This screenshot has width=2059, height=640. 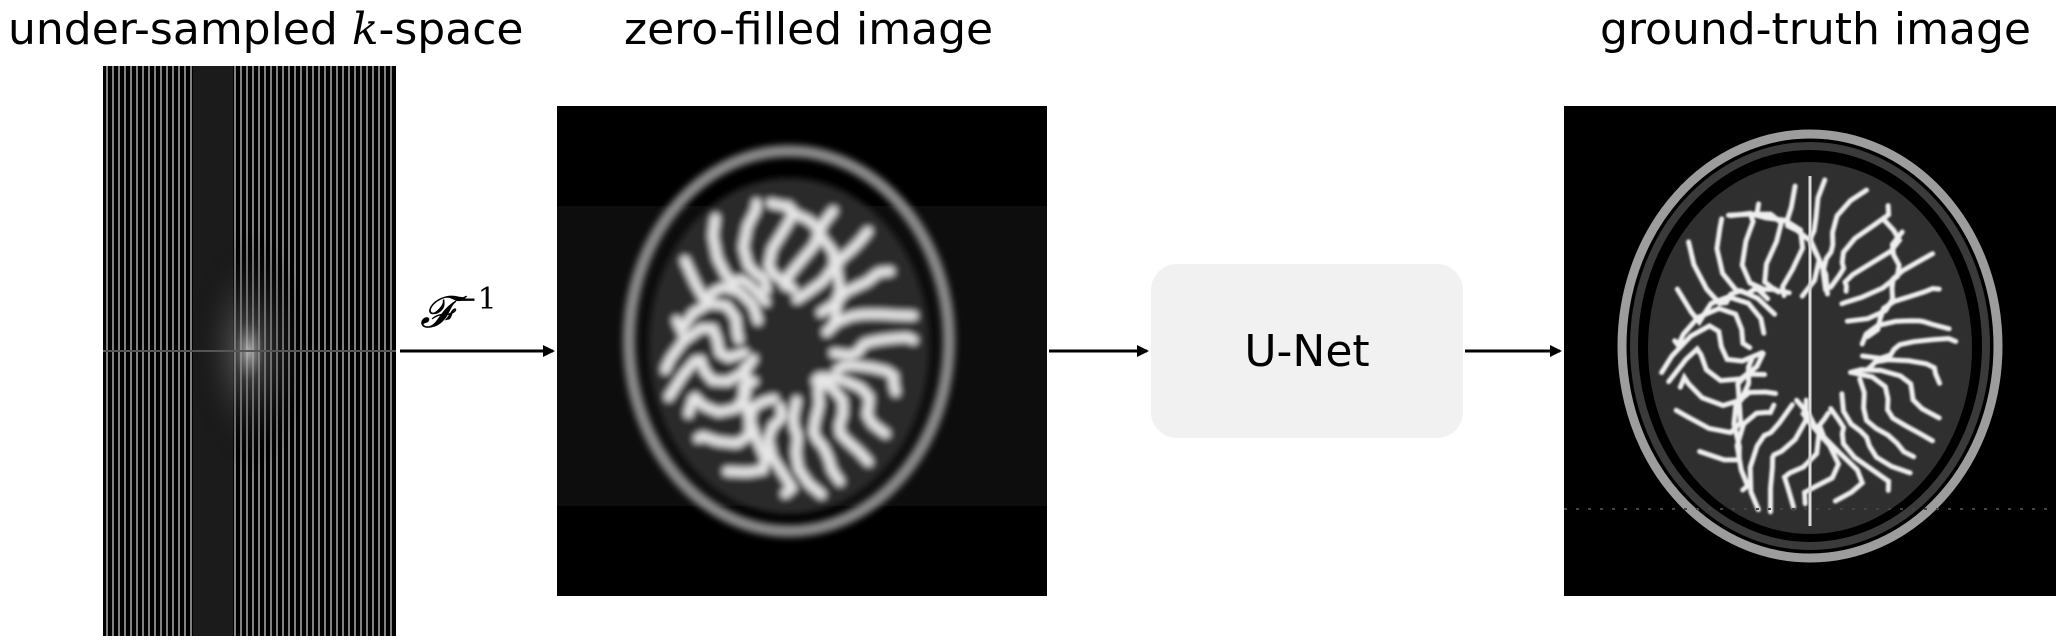 What do you see at coordinates (474, 299) in the screenshot?
I see `inverse-fourier-exponent: −1` at bounding box center [474, 299].